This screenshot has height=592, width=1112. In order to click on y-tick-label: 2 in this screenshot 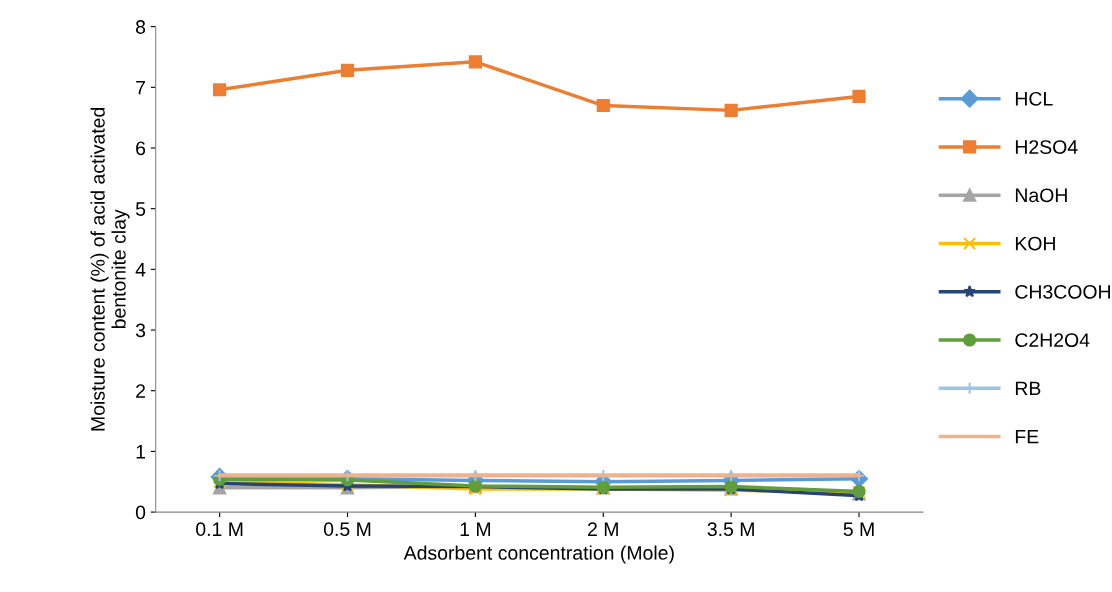, I will do `click(140, 391)`.